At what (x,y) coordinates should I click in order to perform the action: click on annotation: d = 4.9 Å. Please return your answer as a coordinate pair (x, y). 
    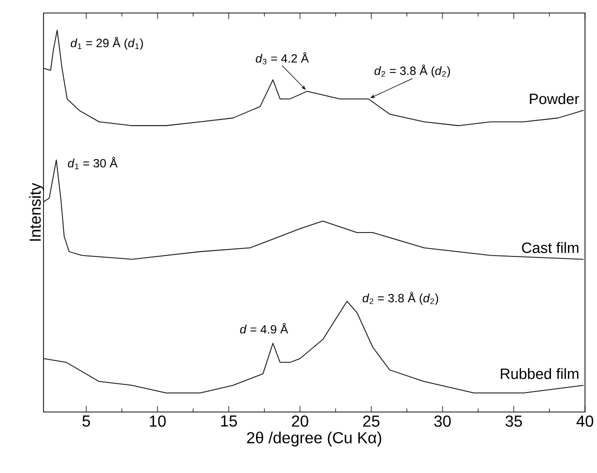
    Looking at the image, I should click on (264, 328).